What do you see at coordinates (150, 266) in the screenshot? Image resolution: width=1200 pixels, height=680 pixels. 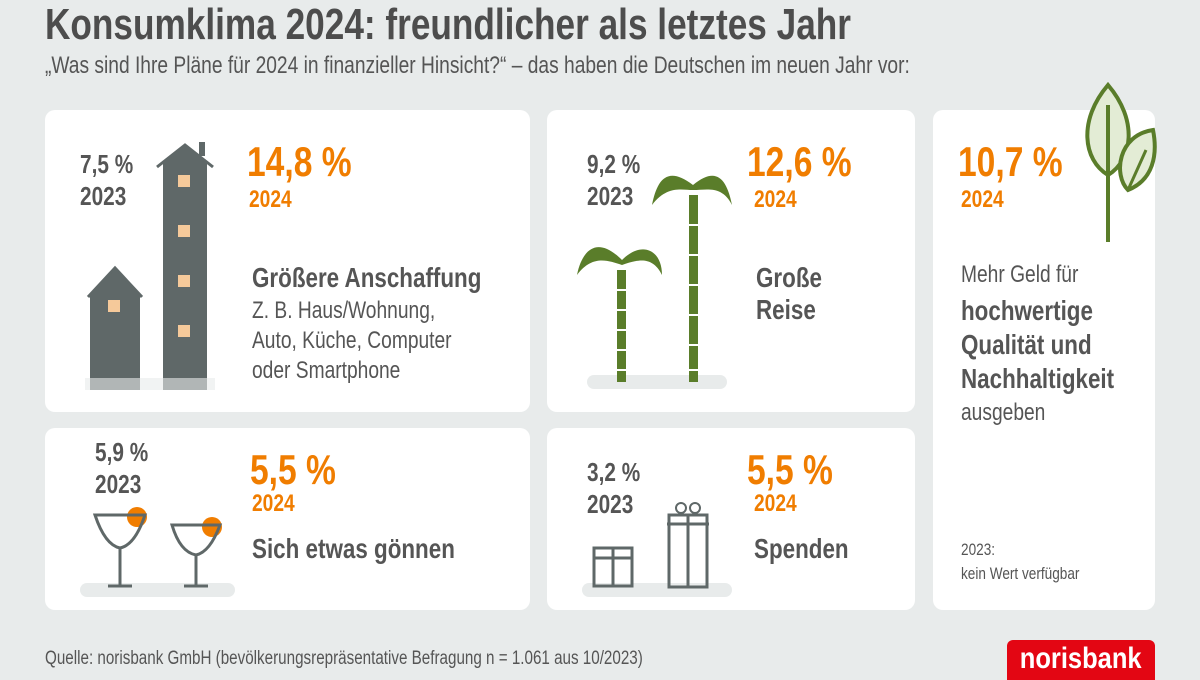 I see `houses-icon` at bounding box center [150, 266].